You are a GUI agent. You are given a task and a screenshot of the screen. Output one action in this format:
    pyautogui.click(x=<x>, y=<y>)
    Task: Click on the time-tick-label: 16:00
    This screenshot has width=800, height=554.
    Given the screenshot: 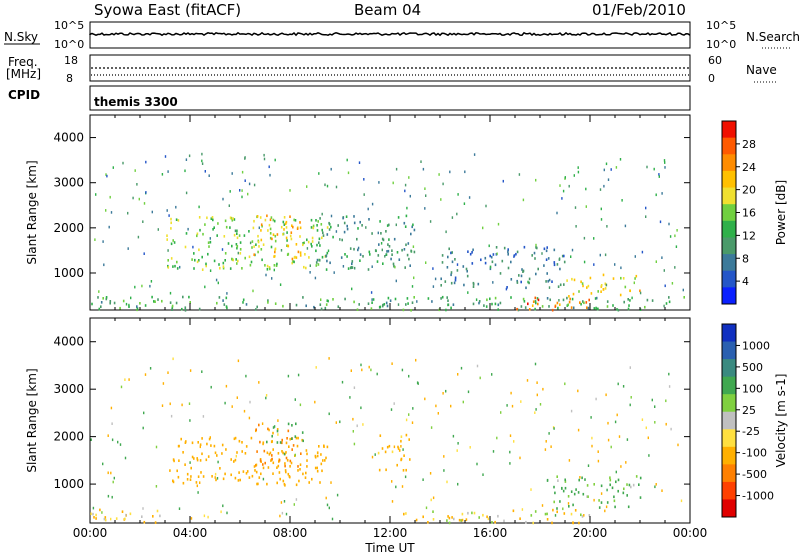 What is the action you would take?
    pyautogui.click(x=490, y=533)
    